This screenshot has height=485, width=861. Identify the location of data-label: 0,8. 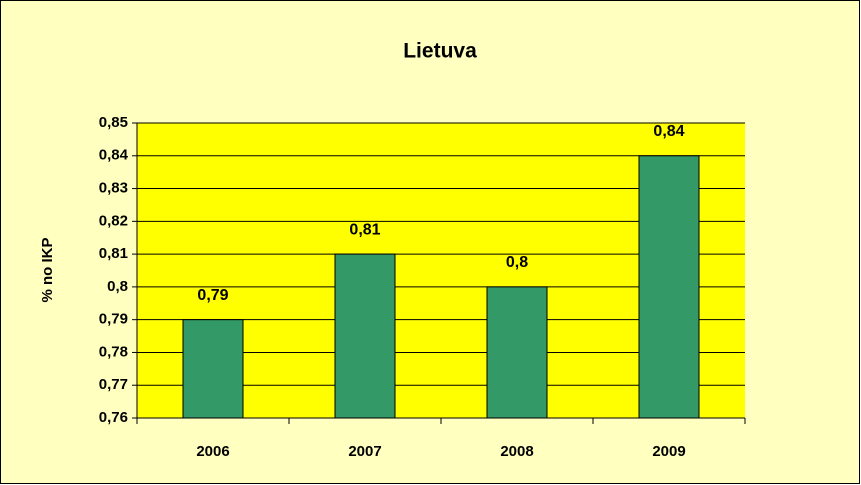
(517, 262).